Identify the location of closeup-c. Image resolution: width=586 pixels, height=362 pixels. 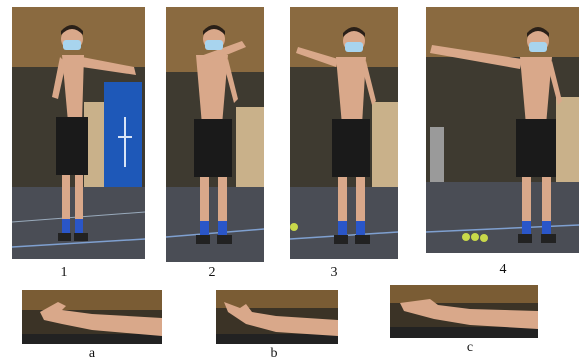
(464, 311).